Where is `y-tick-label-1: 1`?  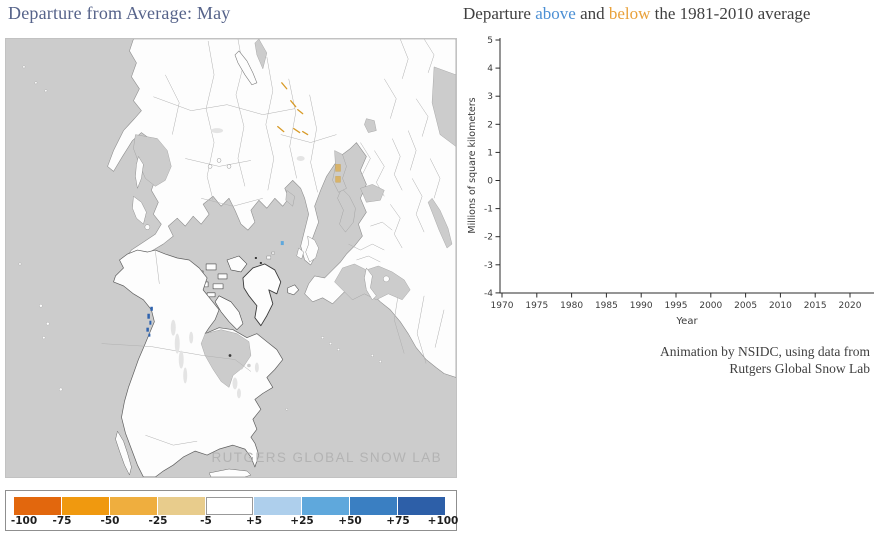
y-tick-label-1: 1 is located at coordinates (490, 153).